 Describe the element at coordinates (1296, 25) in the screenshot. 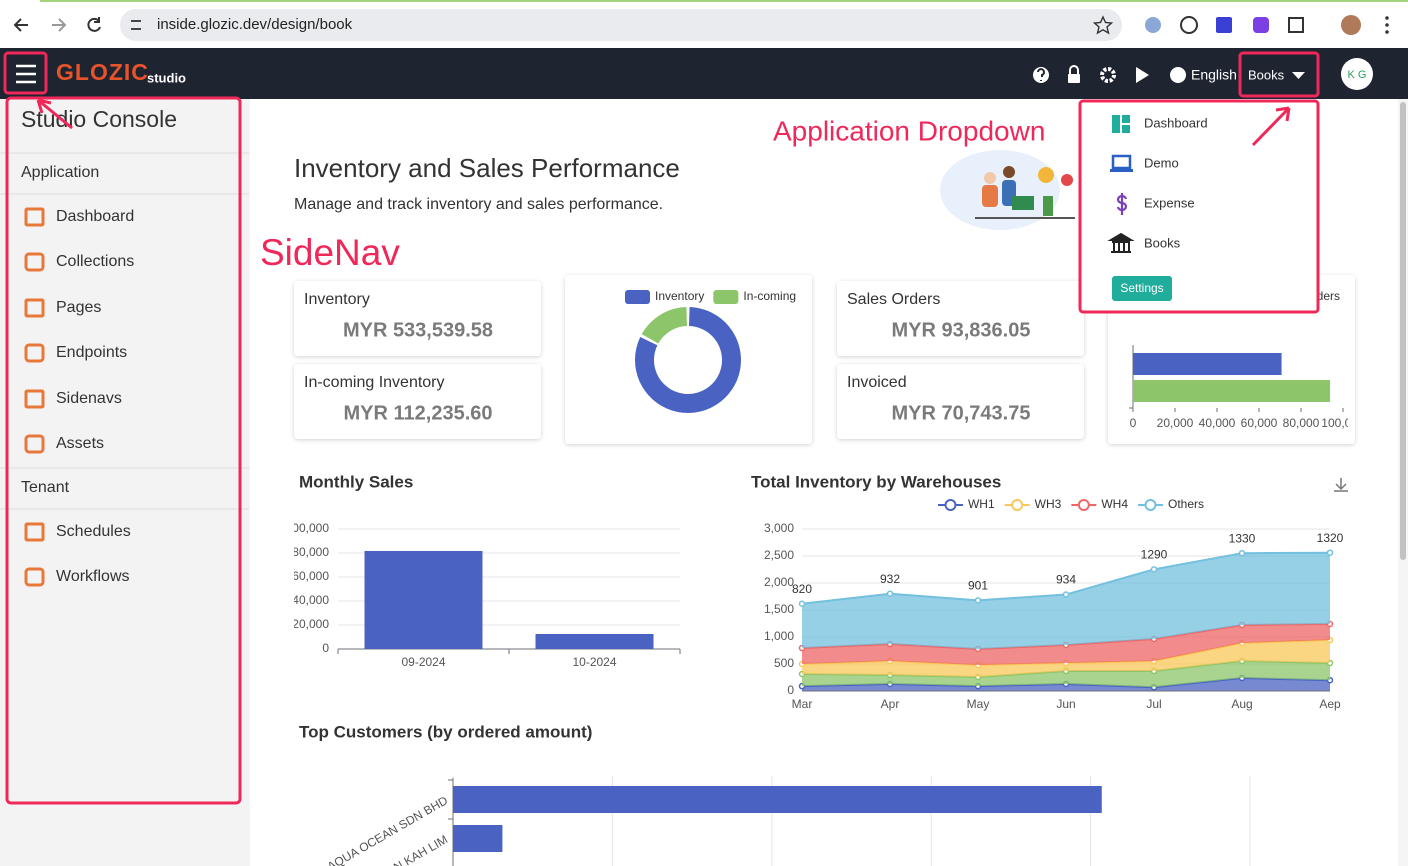

I see `extensions` at that location.